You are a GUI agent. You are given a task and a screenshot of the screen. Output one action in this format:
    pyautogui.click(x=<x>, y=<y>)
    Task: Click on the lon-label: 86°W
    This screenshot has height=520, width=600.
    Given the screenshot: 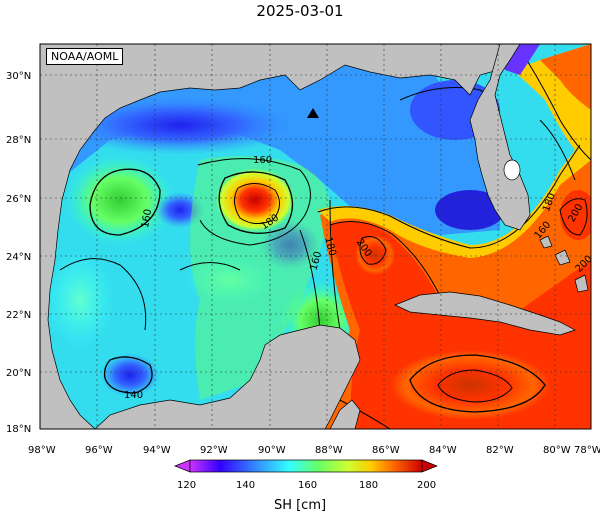 What is the action you would take?
    pyautogui.click(x=386, y=450)
    